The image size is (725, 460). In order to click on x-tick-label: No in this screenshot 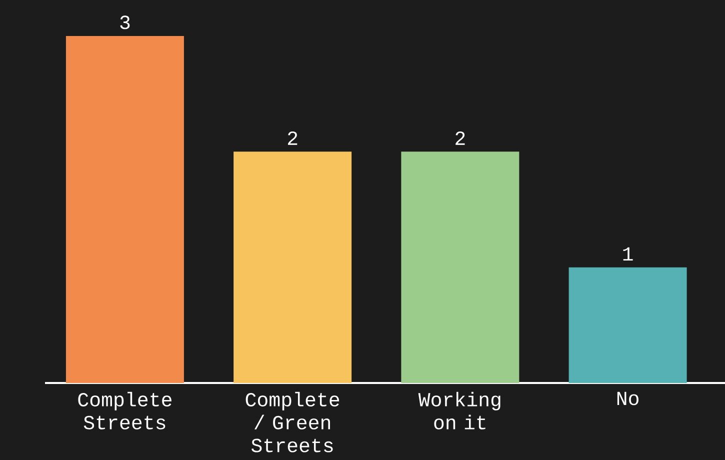, I will do `click(627, 399)`.